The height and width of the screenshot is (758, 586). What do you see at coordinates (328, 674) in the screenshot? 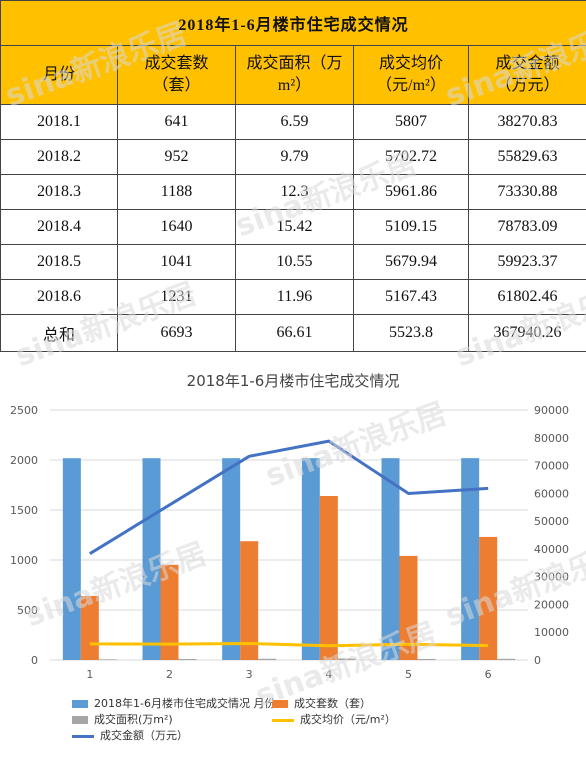
I see `x-tick-label: 4` at bounding box center [328, 674].